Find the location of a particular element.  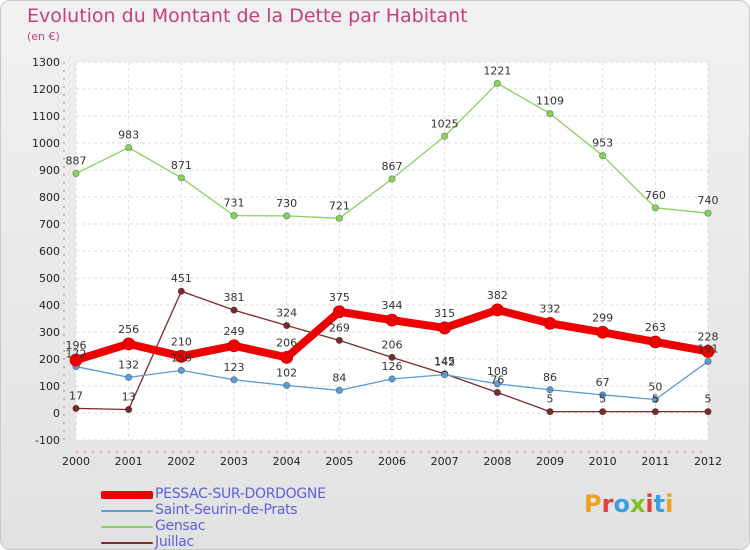

logo-letter: x is located at coordinates (637, 504).